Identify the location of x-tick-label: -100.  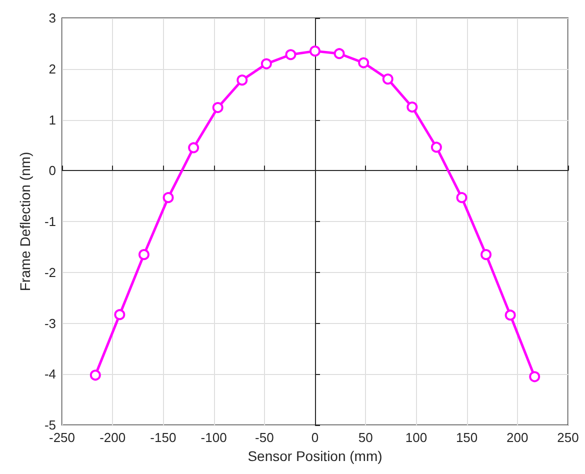
(213, 437).